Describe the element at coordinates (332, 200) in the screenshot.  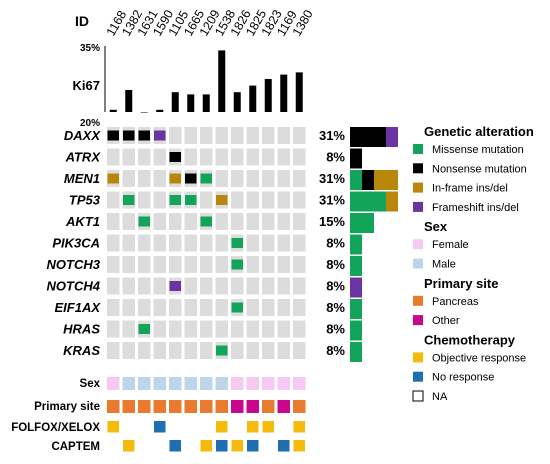
I see `percentage-label: 31%` at that location.